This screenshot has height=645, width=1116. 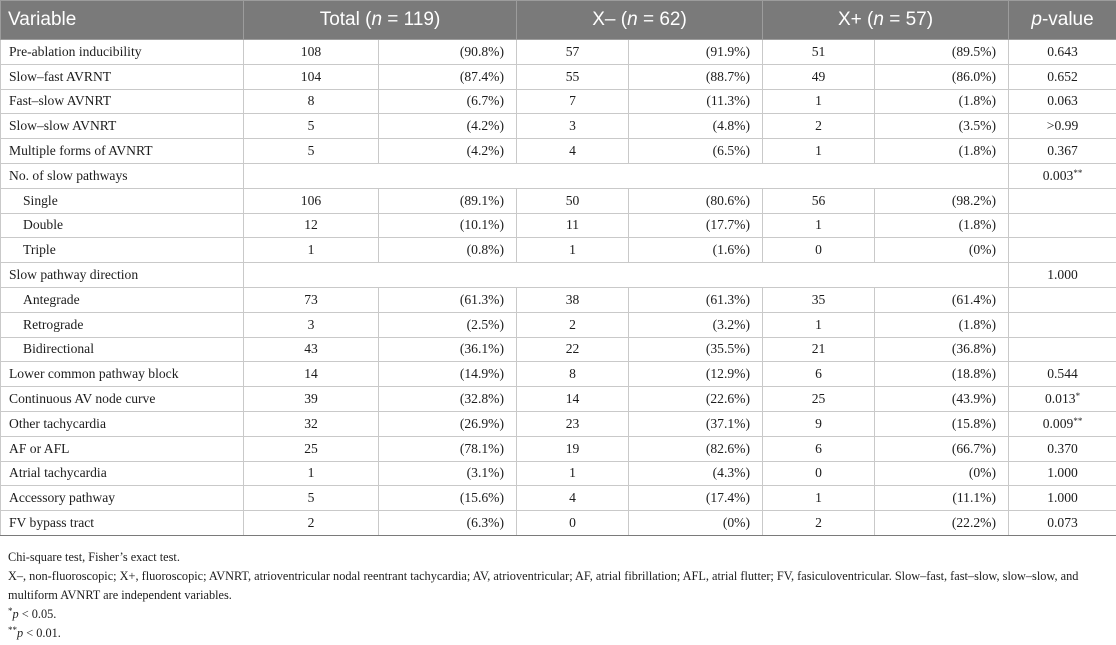 I want to click on x-minus-percent-cell: (22.6%), so click(x=696, y=399).